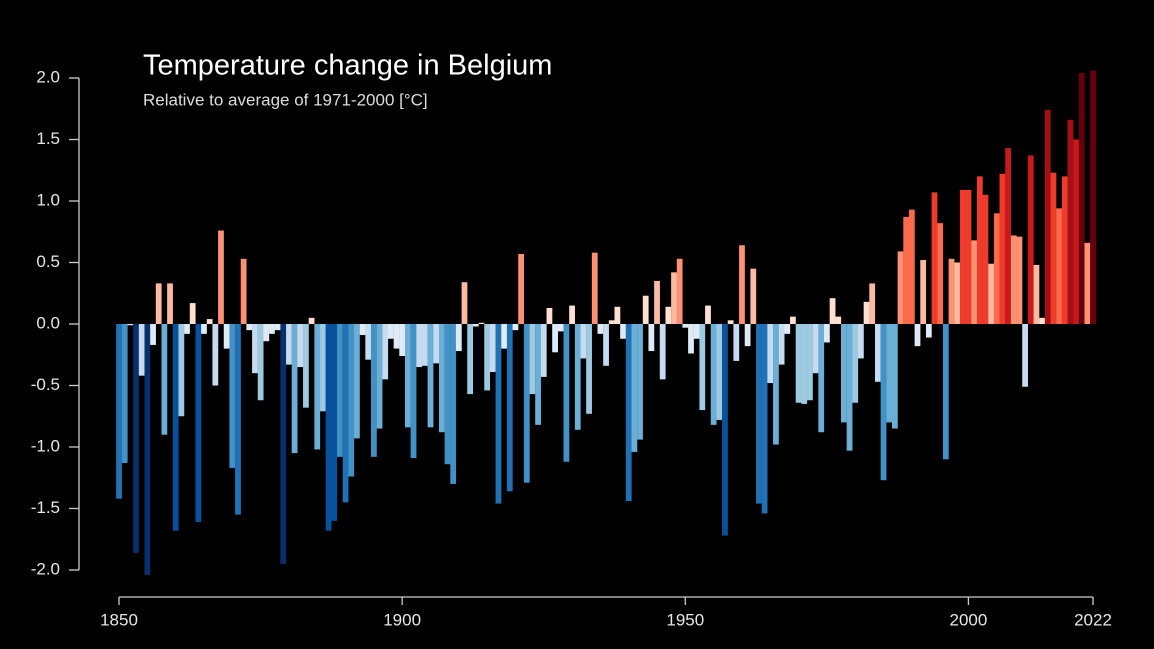 This screenshot has width=1154, height=649. Describe the element at coordinates (48, 261) in the screenshot. I see `y-tick-label: 0.5` at that location.